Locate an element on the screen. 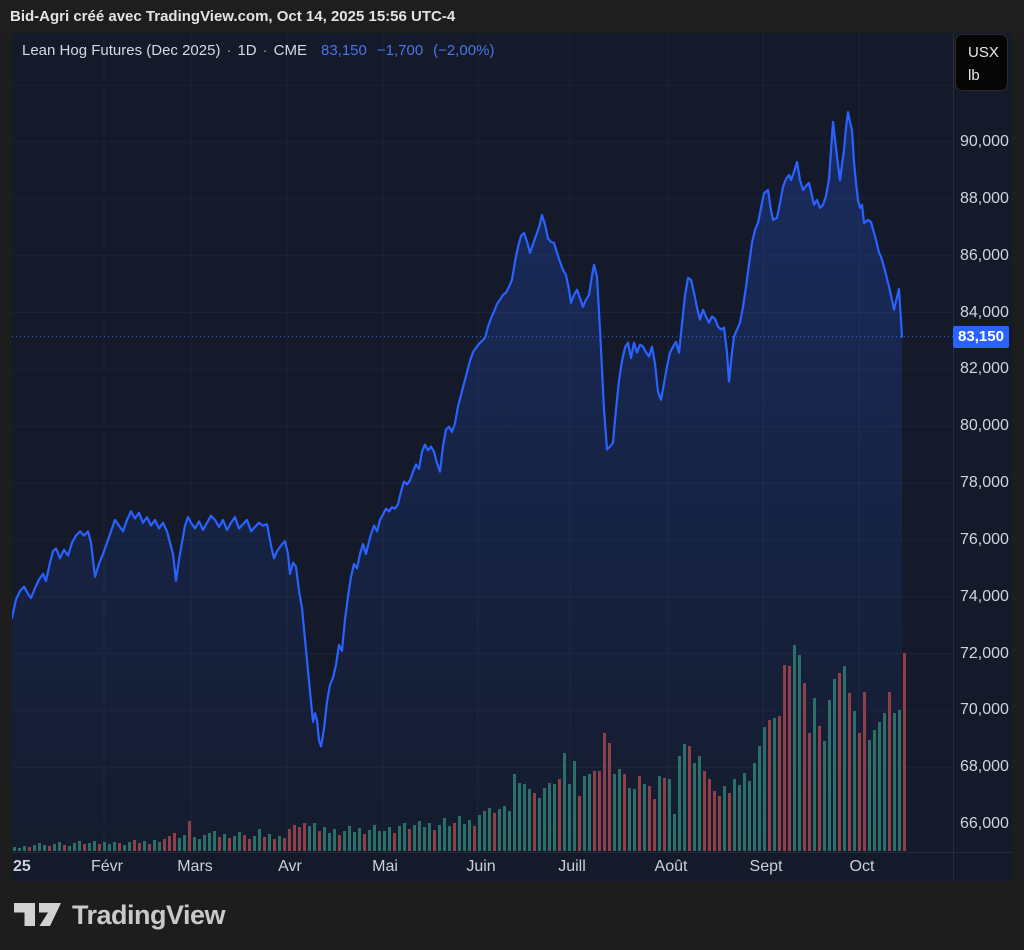  last-price-value: 83,150 is located at coordinates (343, 50).